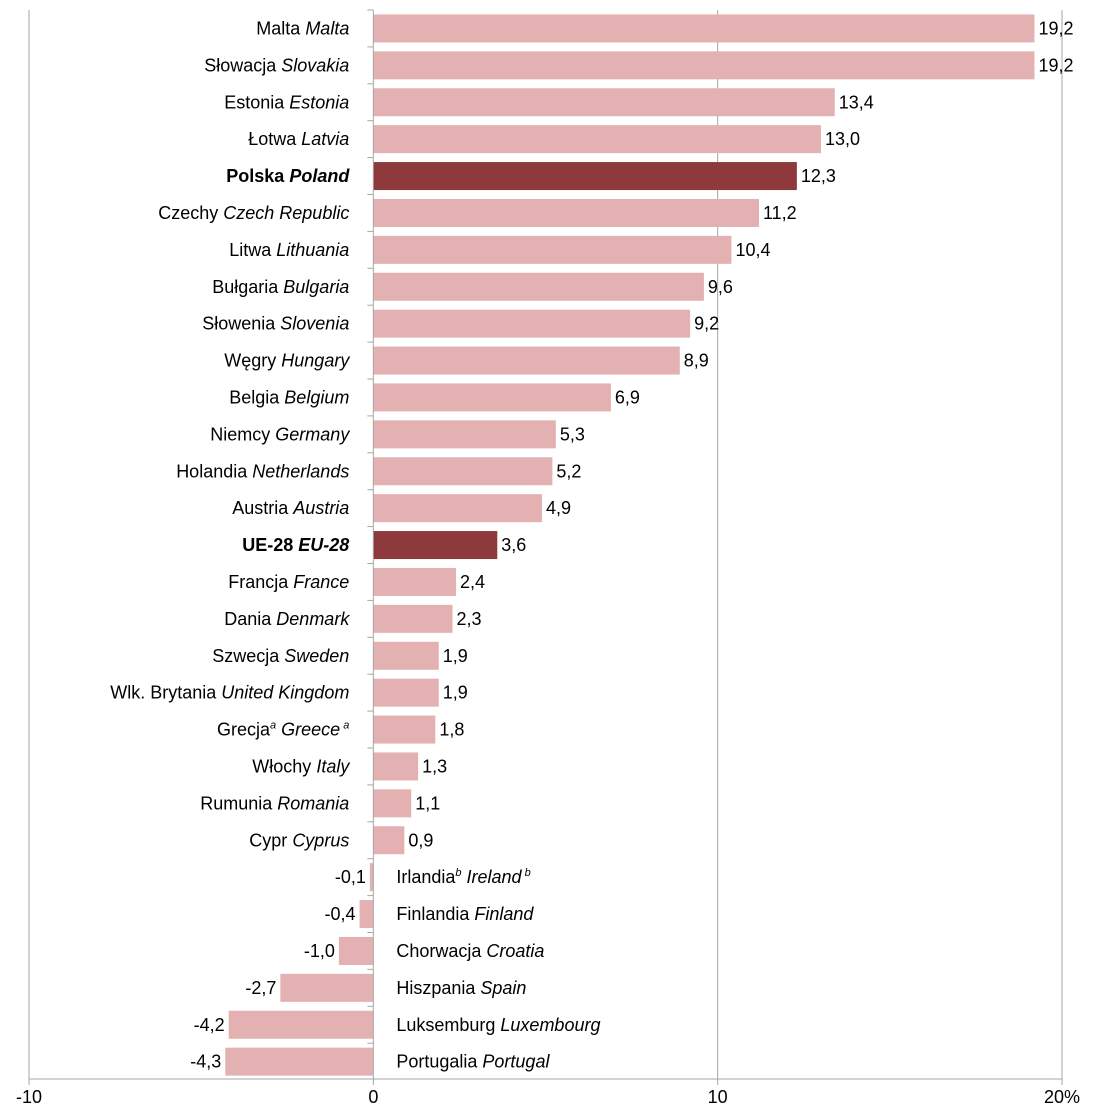  Describe the element at coordinates (253, 213) in the screenshot. I see `category-label: Czechy Czech Republic` at that location.